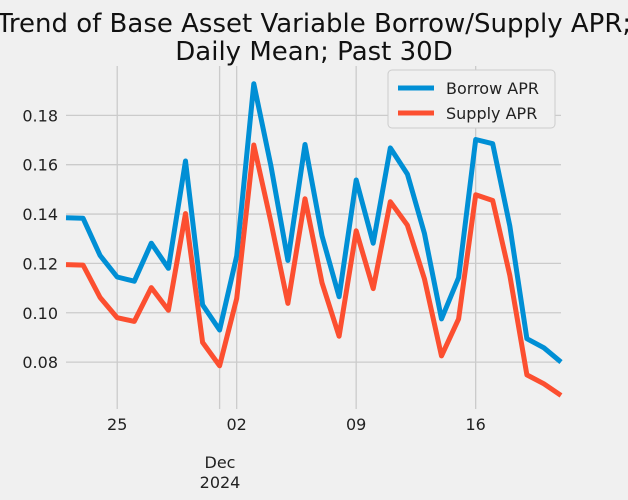 The image size is (628, 500). I want to click on y-tick-label: 0.08, so click(40, 362).